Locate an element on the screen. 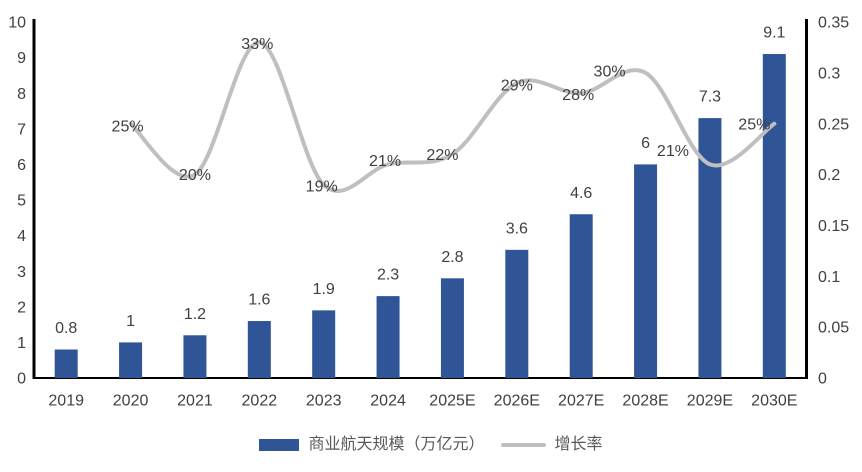 Image resolution: width=862 pixels, height=472 pixels. right-axis-tick: 0.2 is located at coordinates (829, 175).